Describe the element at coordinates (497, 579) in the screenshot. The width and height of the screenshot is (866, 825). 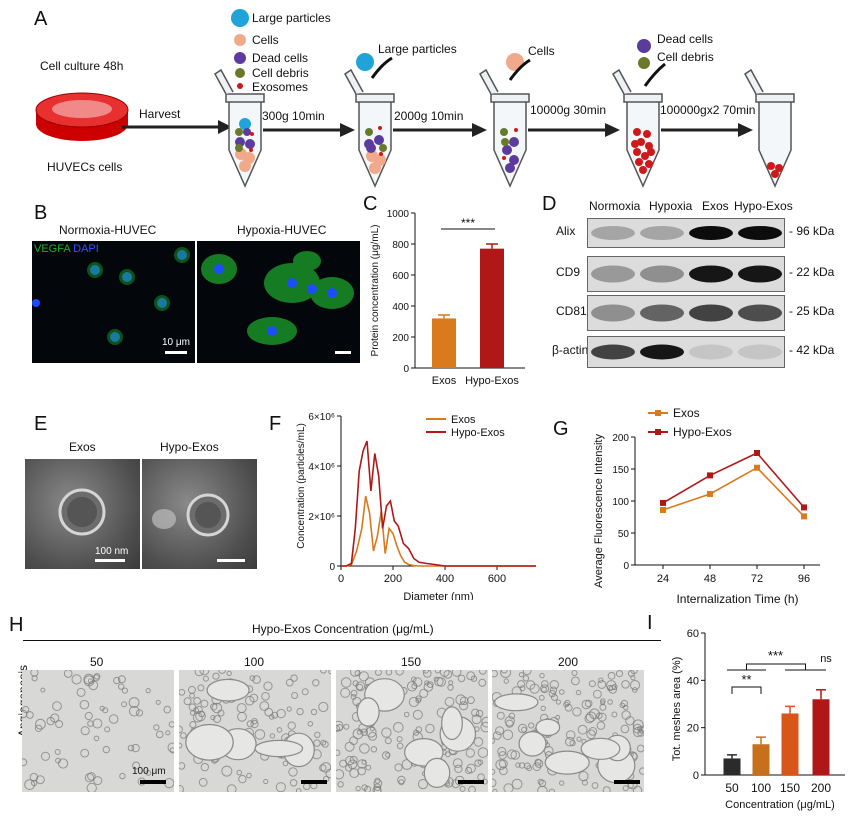
I see `f-xtick-label: 600` at that location.